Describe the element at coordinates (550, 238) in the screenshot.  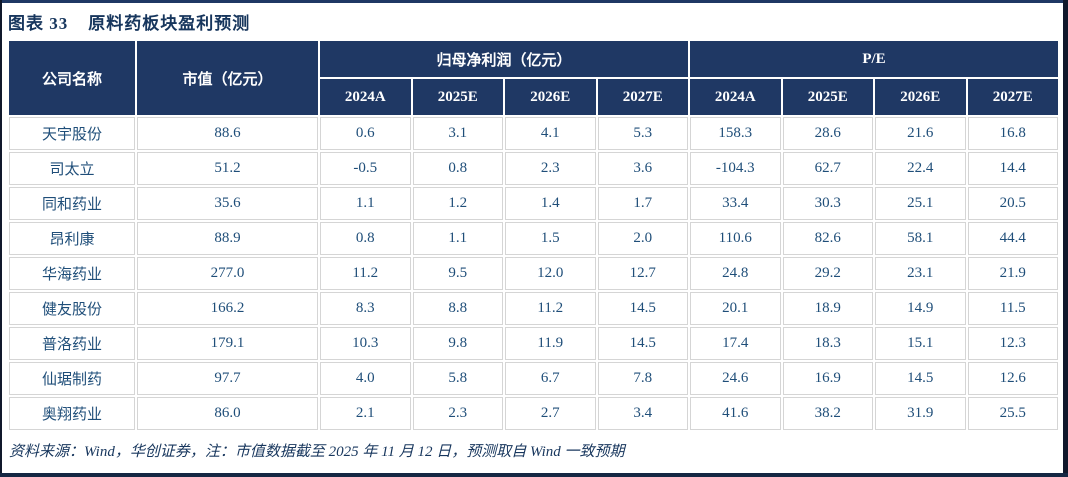
I see `profit-2026e-cell: 1.5` at that location.